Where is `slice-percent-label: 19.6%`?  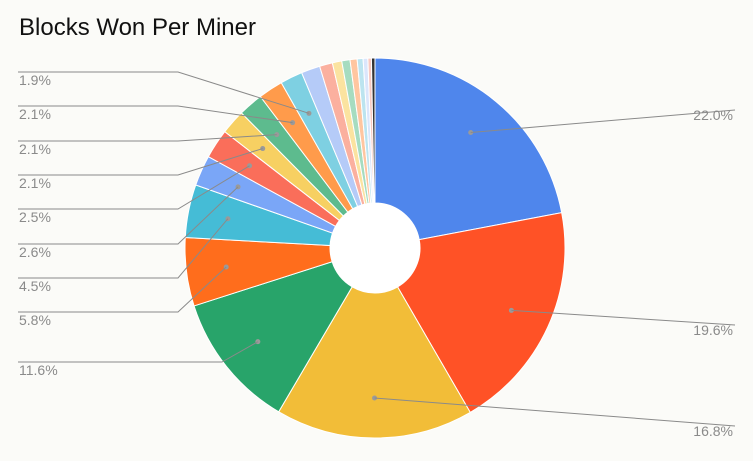 slice-percent-label: 19.6% is located at coordinates (713, 330).